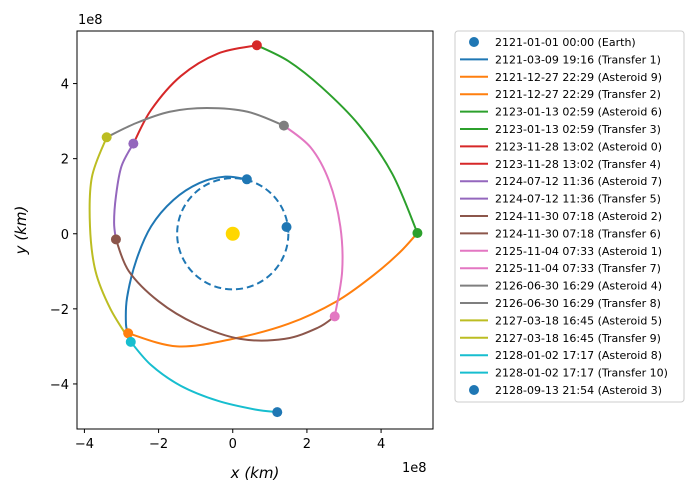  Describe the element at coordinates (578, 112) in the screenshot. I see `legend-label: 2123-01-13 02:59 (Asteroid 6)` at that location.